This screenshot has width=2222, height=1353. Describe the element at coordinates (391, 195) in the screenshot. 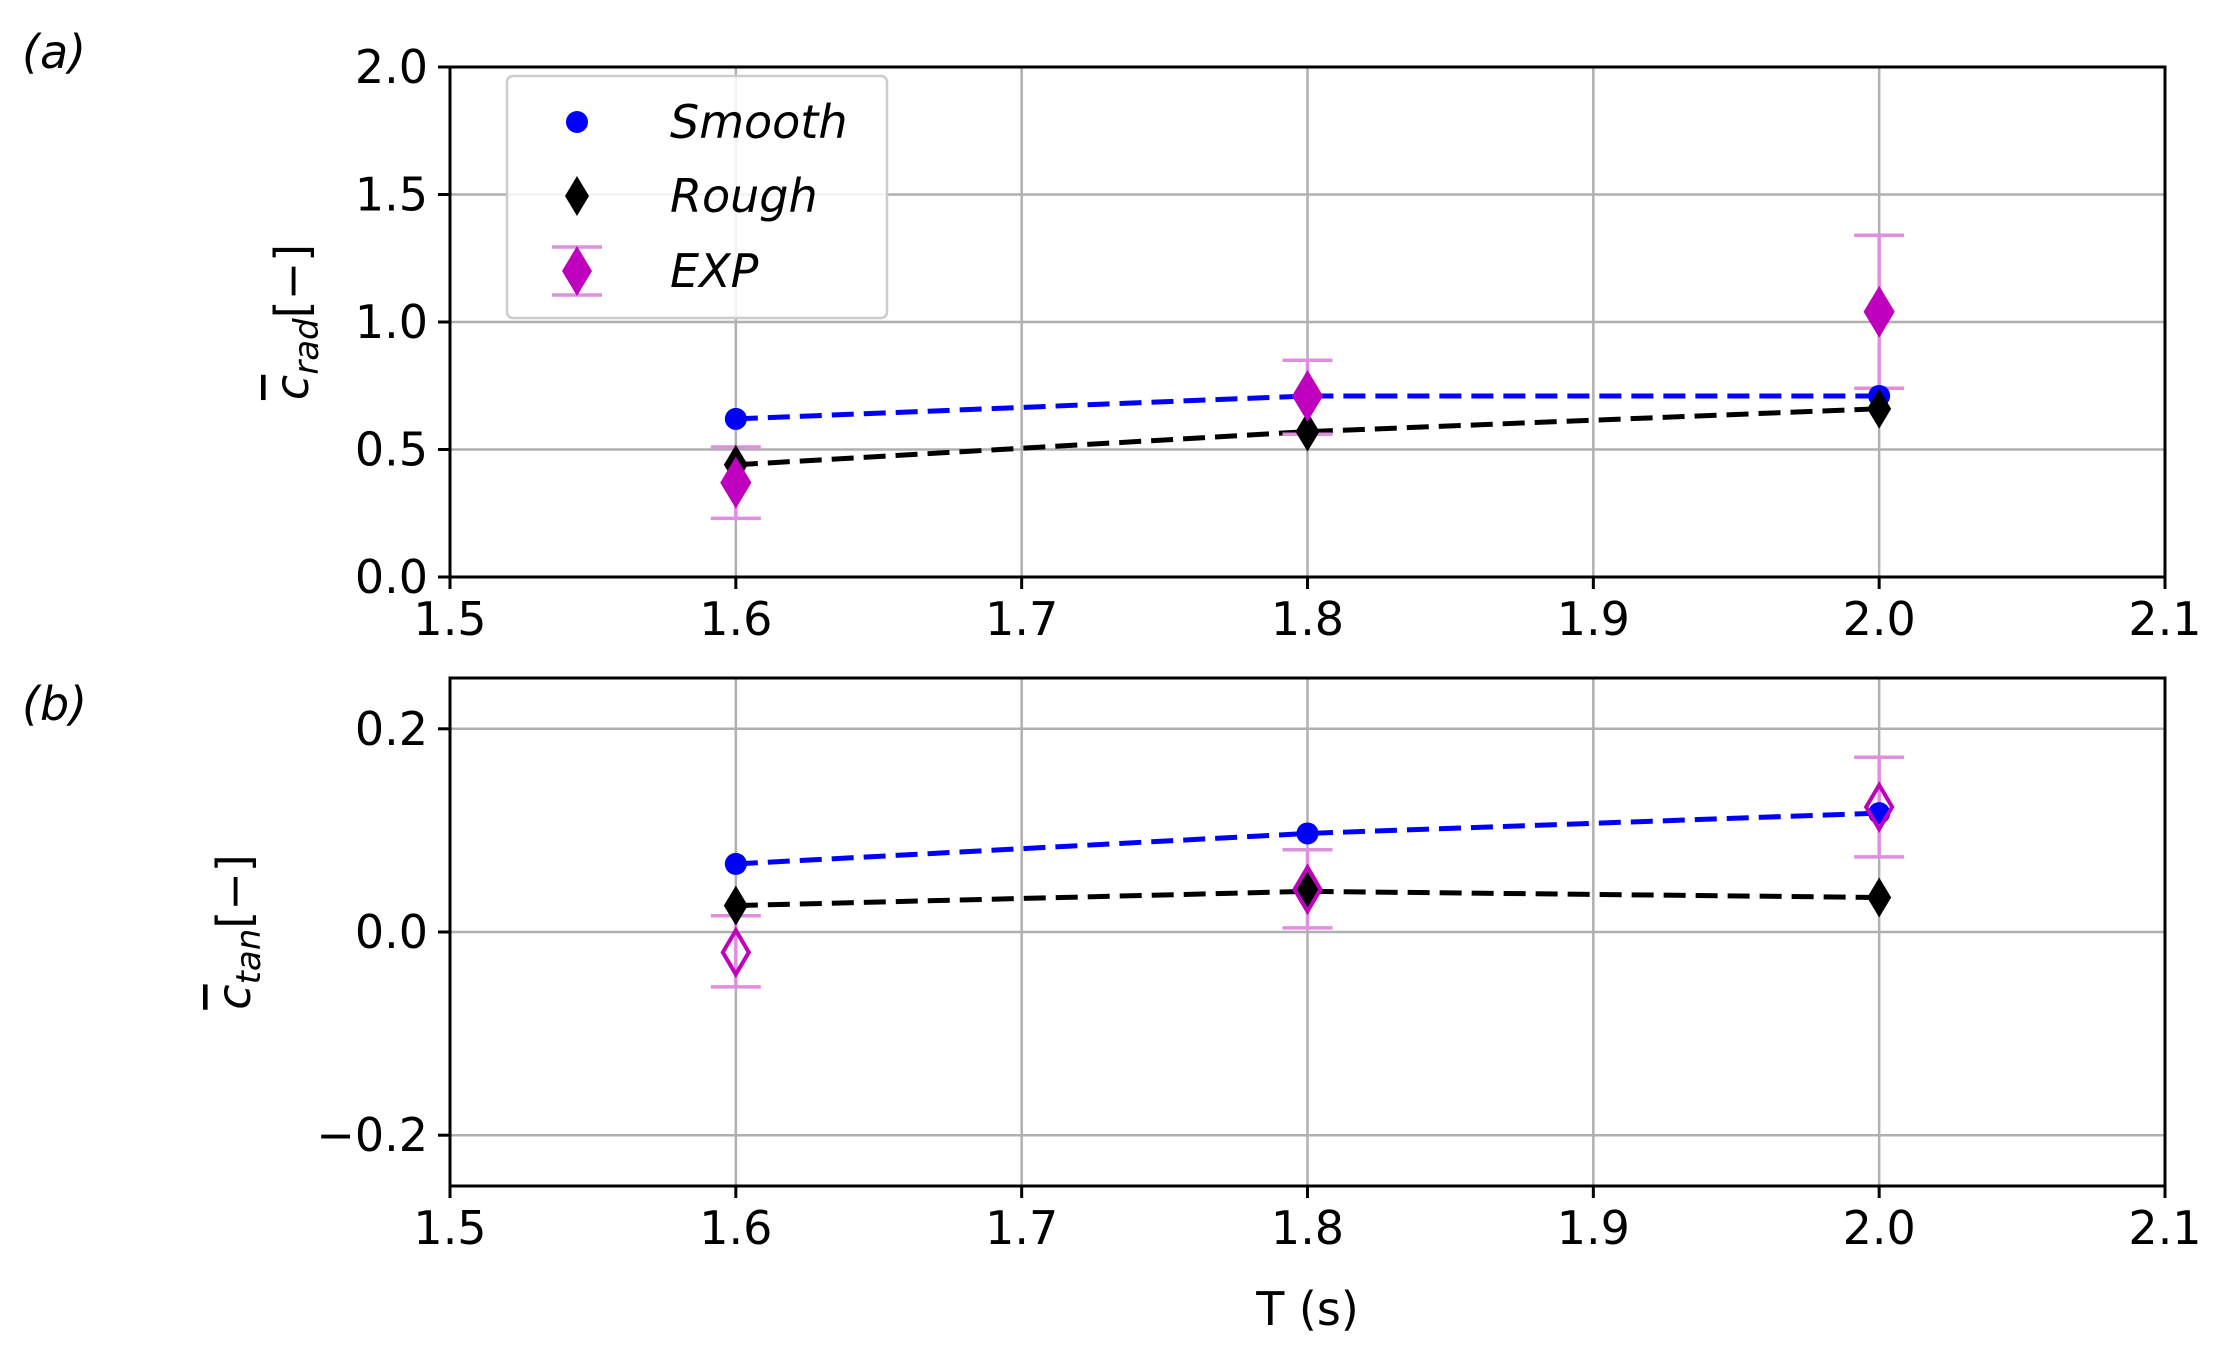

I see `y-tick-label: 1.5` at that location.